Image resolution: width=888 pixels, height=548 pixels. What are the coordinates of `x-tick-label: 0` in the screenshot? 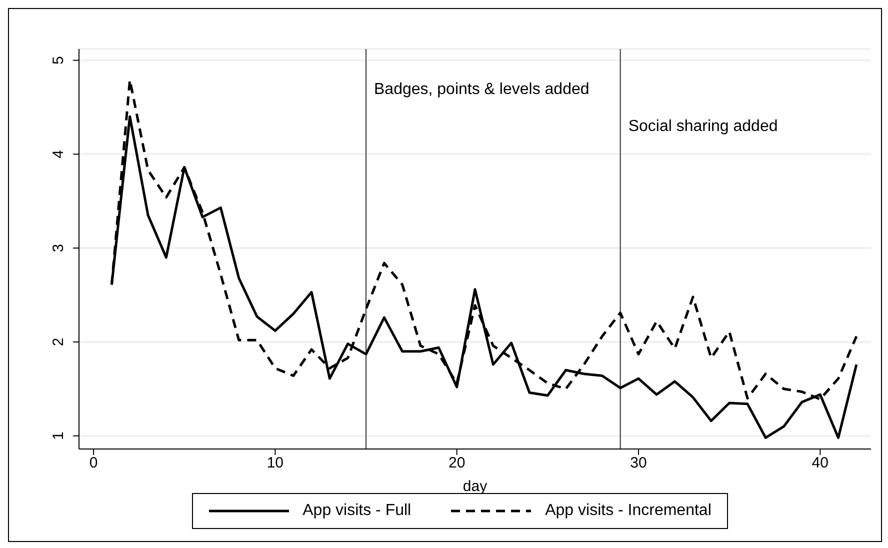 It's located at (93, 463).